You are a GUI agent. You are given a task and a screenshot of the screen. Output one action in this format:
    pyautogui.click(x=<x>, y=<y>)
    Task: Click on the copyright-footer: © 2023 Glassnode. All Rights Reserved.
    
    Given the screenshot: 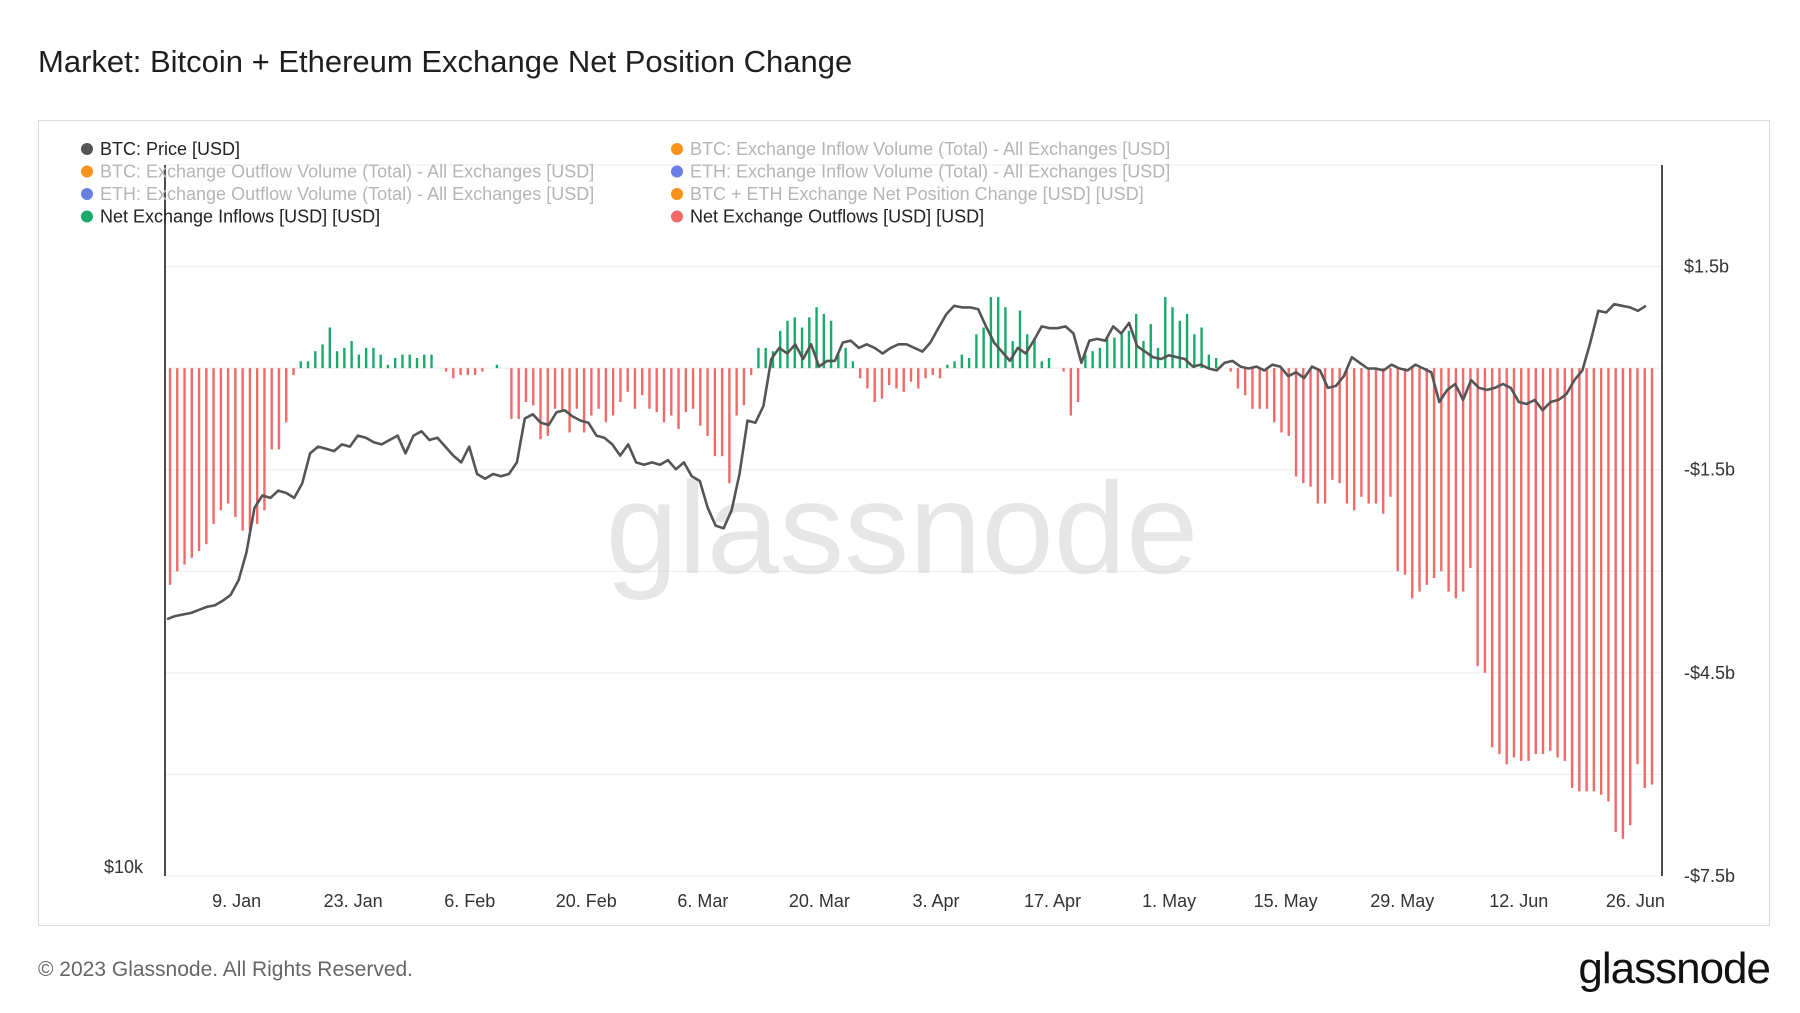 What is the action you would take?
    pyautogui.click(x=226, y=969)
    